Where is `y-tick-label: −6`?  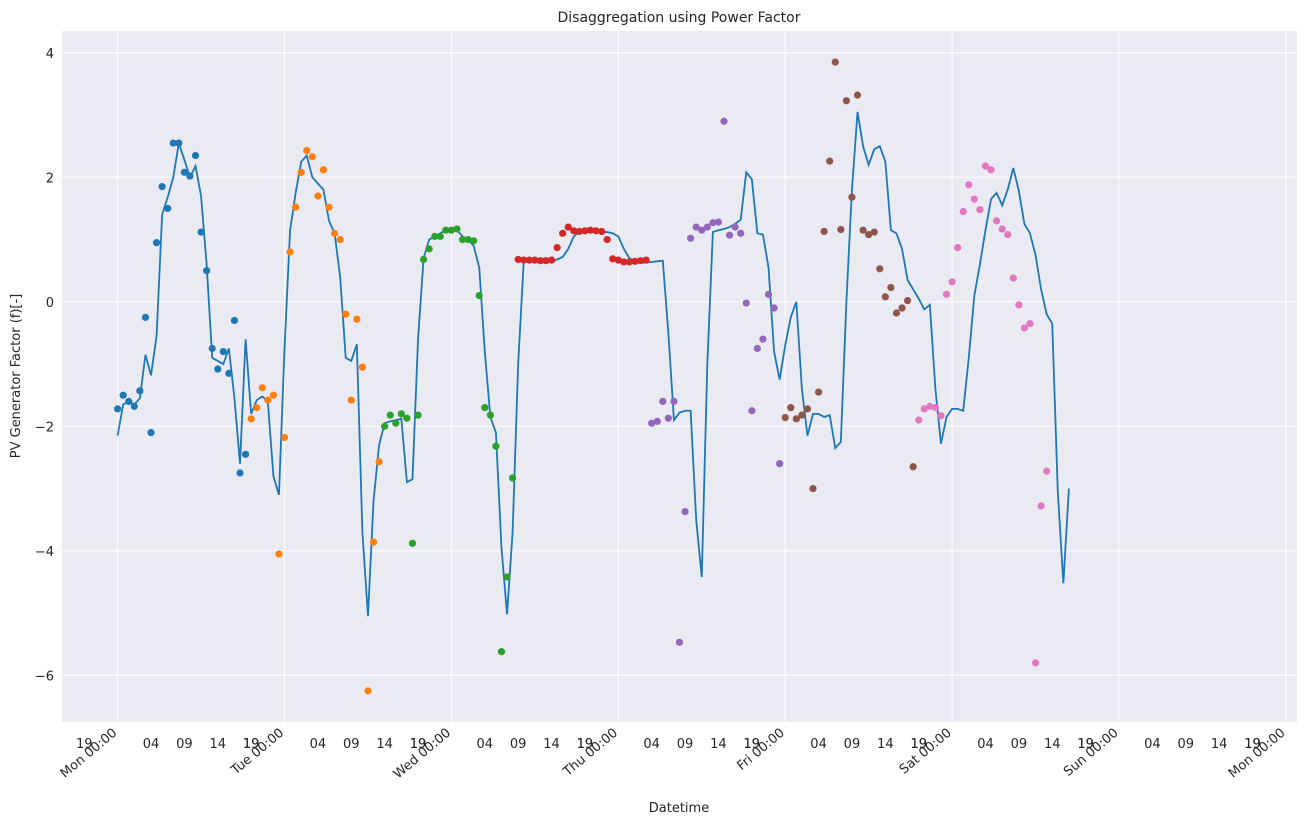 y-tick-label: −6 is located at coordinates (44, 676).